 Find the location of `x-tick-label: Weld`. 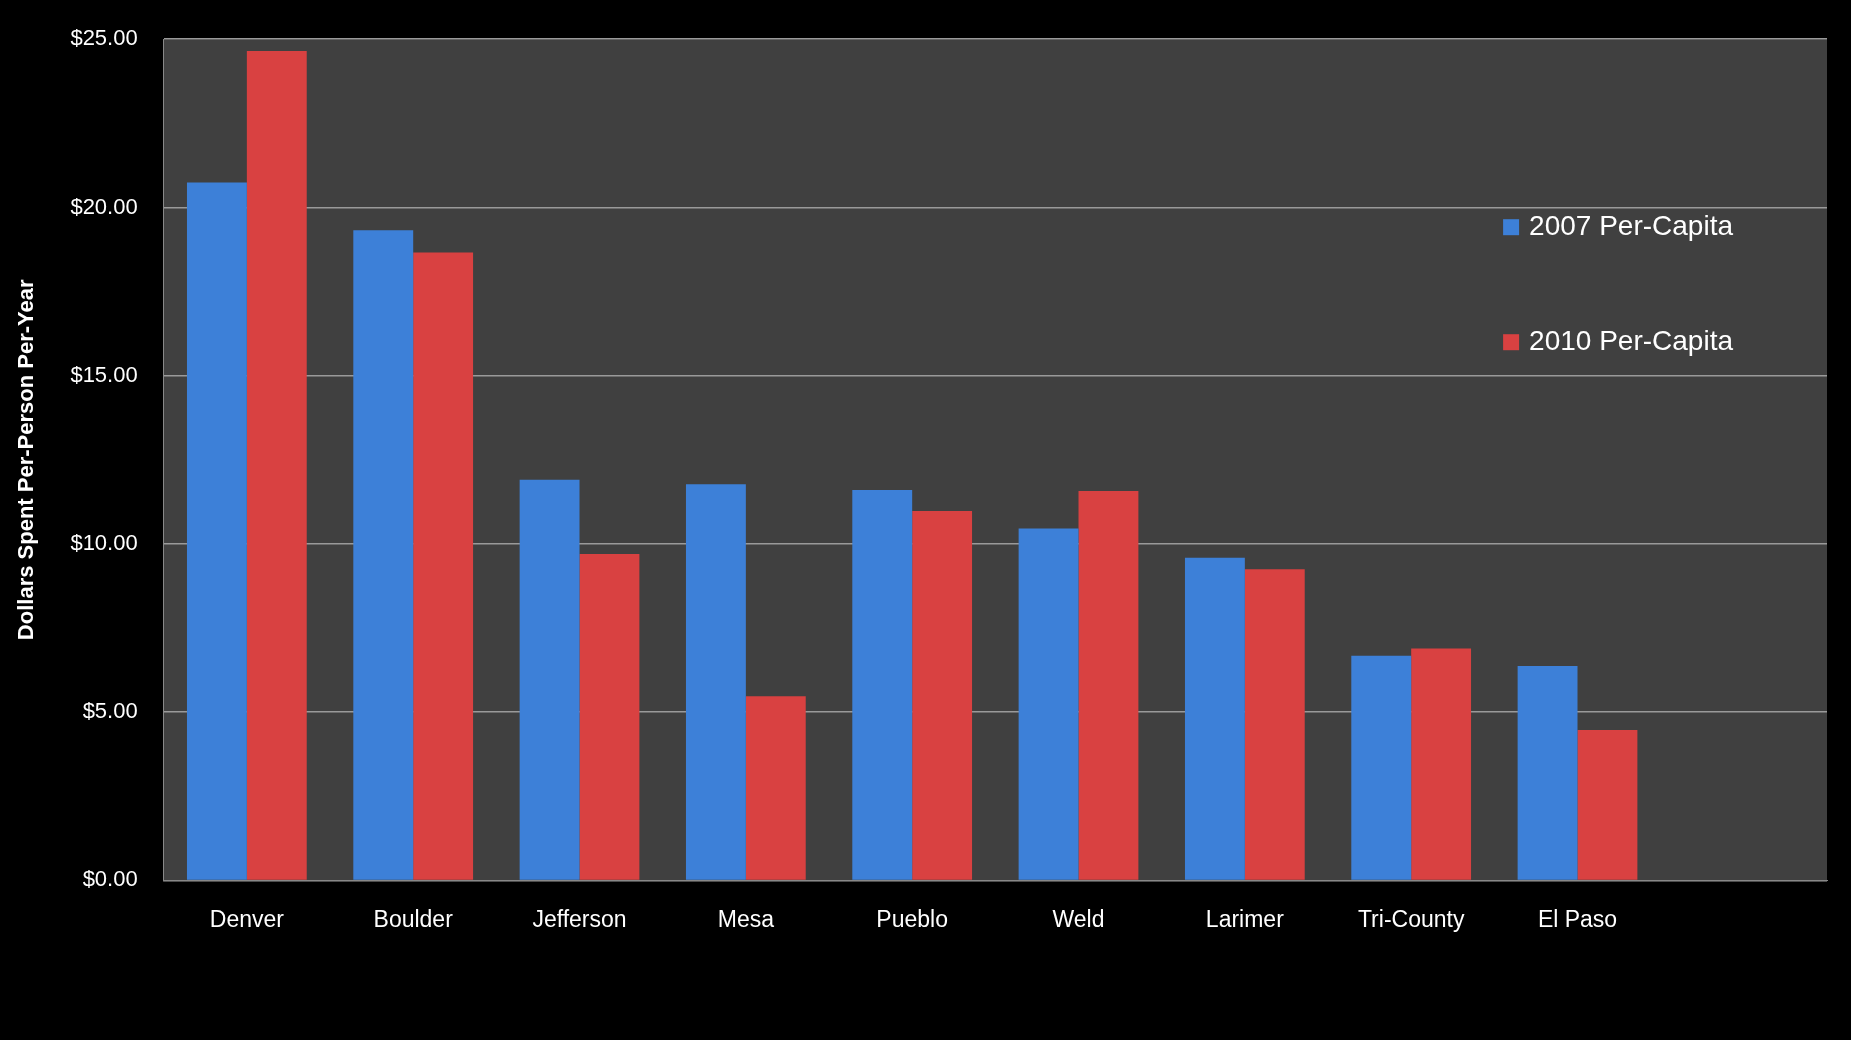

x-tick-label: Weld is located at coordinates (1078, 918).